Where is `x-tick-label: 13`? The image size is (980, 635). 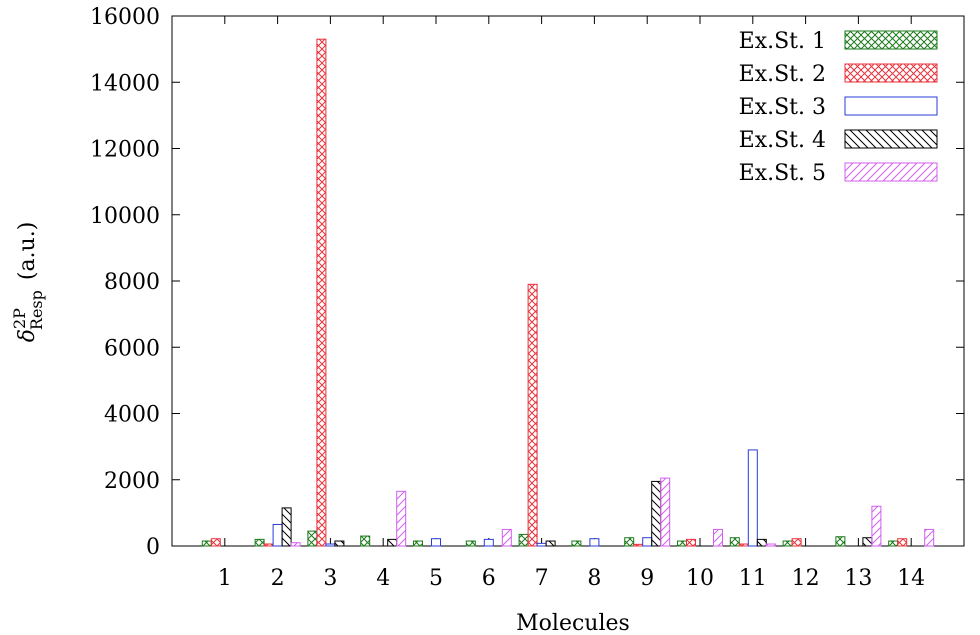 x-tick-label: 13 is located at coordinates (858, 578).